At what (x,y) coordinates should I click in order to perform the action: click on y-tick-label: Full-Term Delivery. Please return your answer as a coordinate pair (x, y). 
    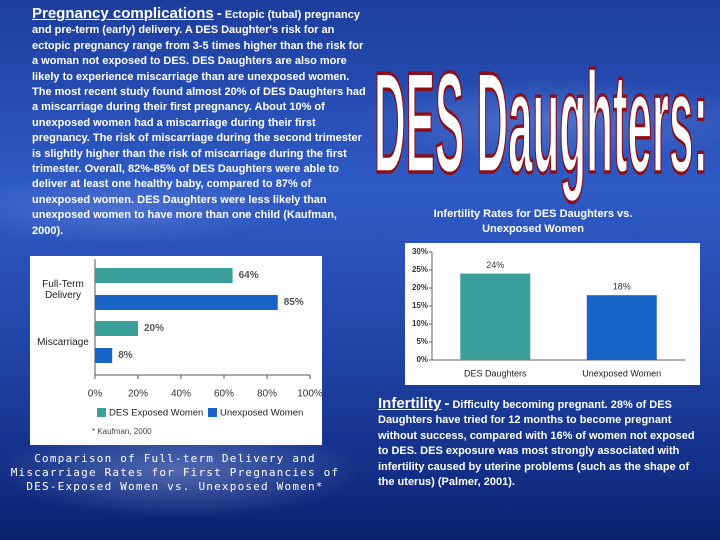
    Looking at the image, I should click on (63, 289).